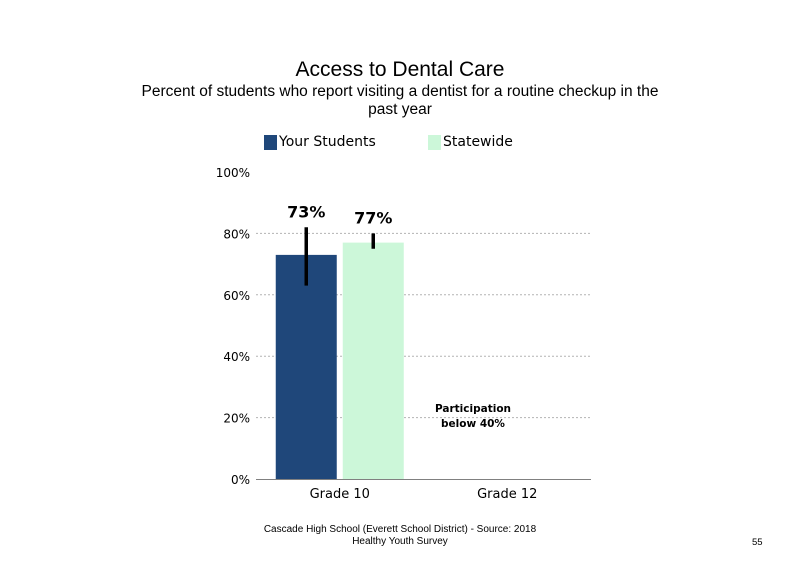 This screenshot has height=568, width=800. Describe the element at coordinates (236, 357) in the screenshot. I see `y-tick-label: 40%` at that location.